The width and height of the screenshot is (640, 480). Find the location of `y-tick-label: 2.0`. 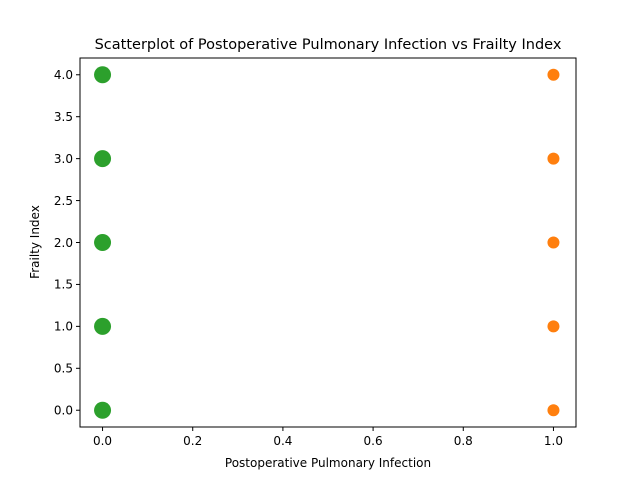

y-tick-label: 2.0 is located at coordinates (63, 243).